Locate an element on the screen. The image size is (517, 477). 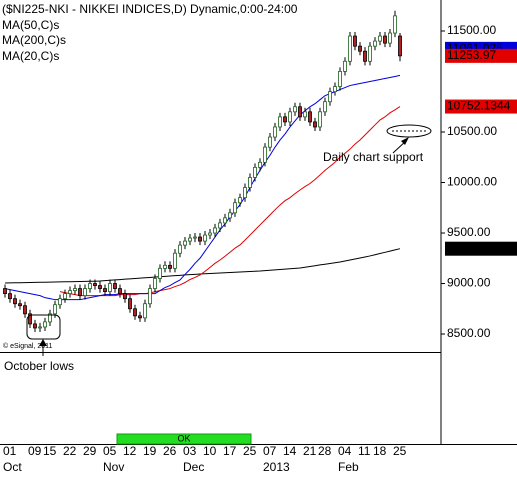
x-tick-label: 21 is located at coordinates (310, 451).